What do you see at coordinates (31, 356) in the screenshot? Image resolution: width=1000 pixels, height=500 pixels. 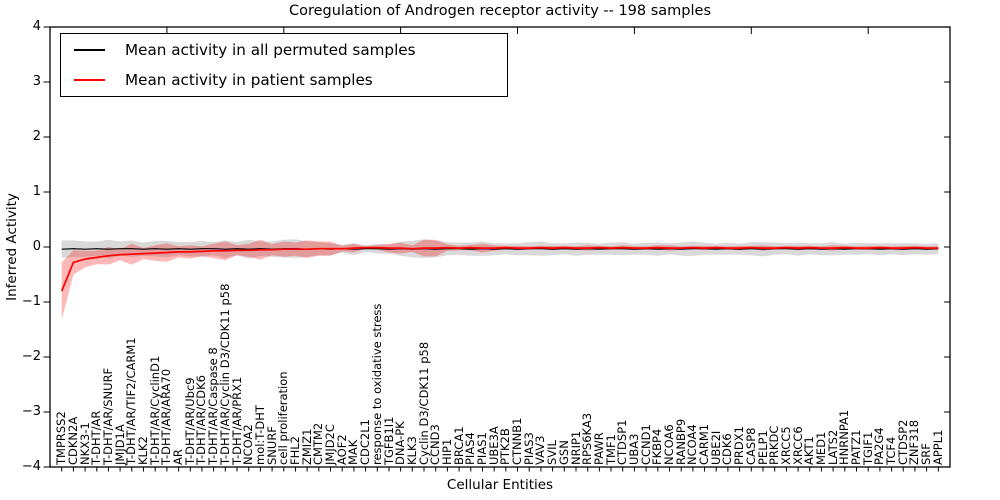 I see `y-tick-label: −2` at bounding box center [31, 356].